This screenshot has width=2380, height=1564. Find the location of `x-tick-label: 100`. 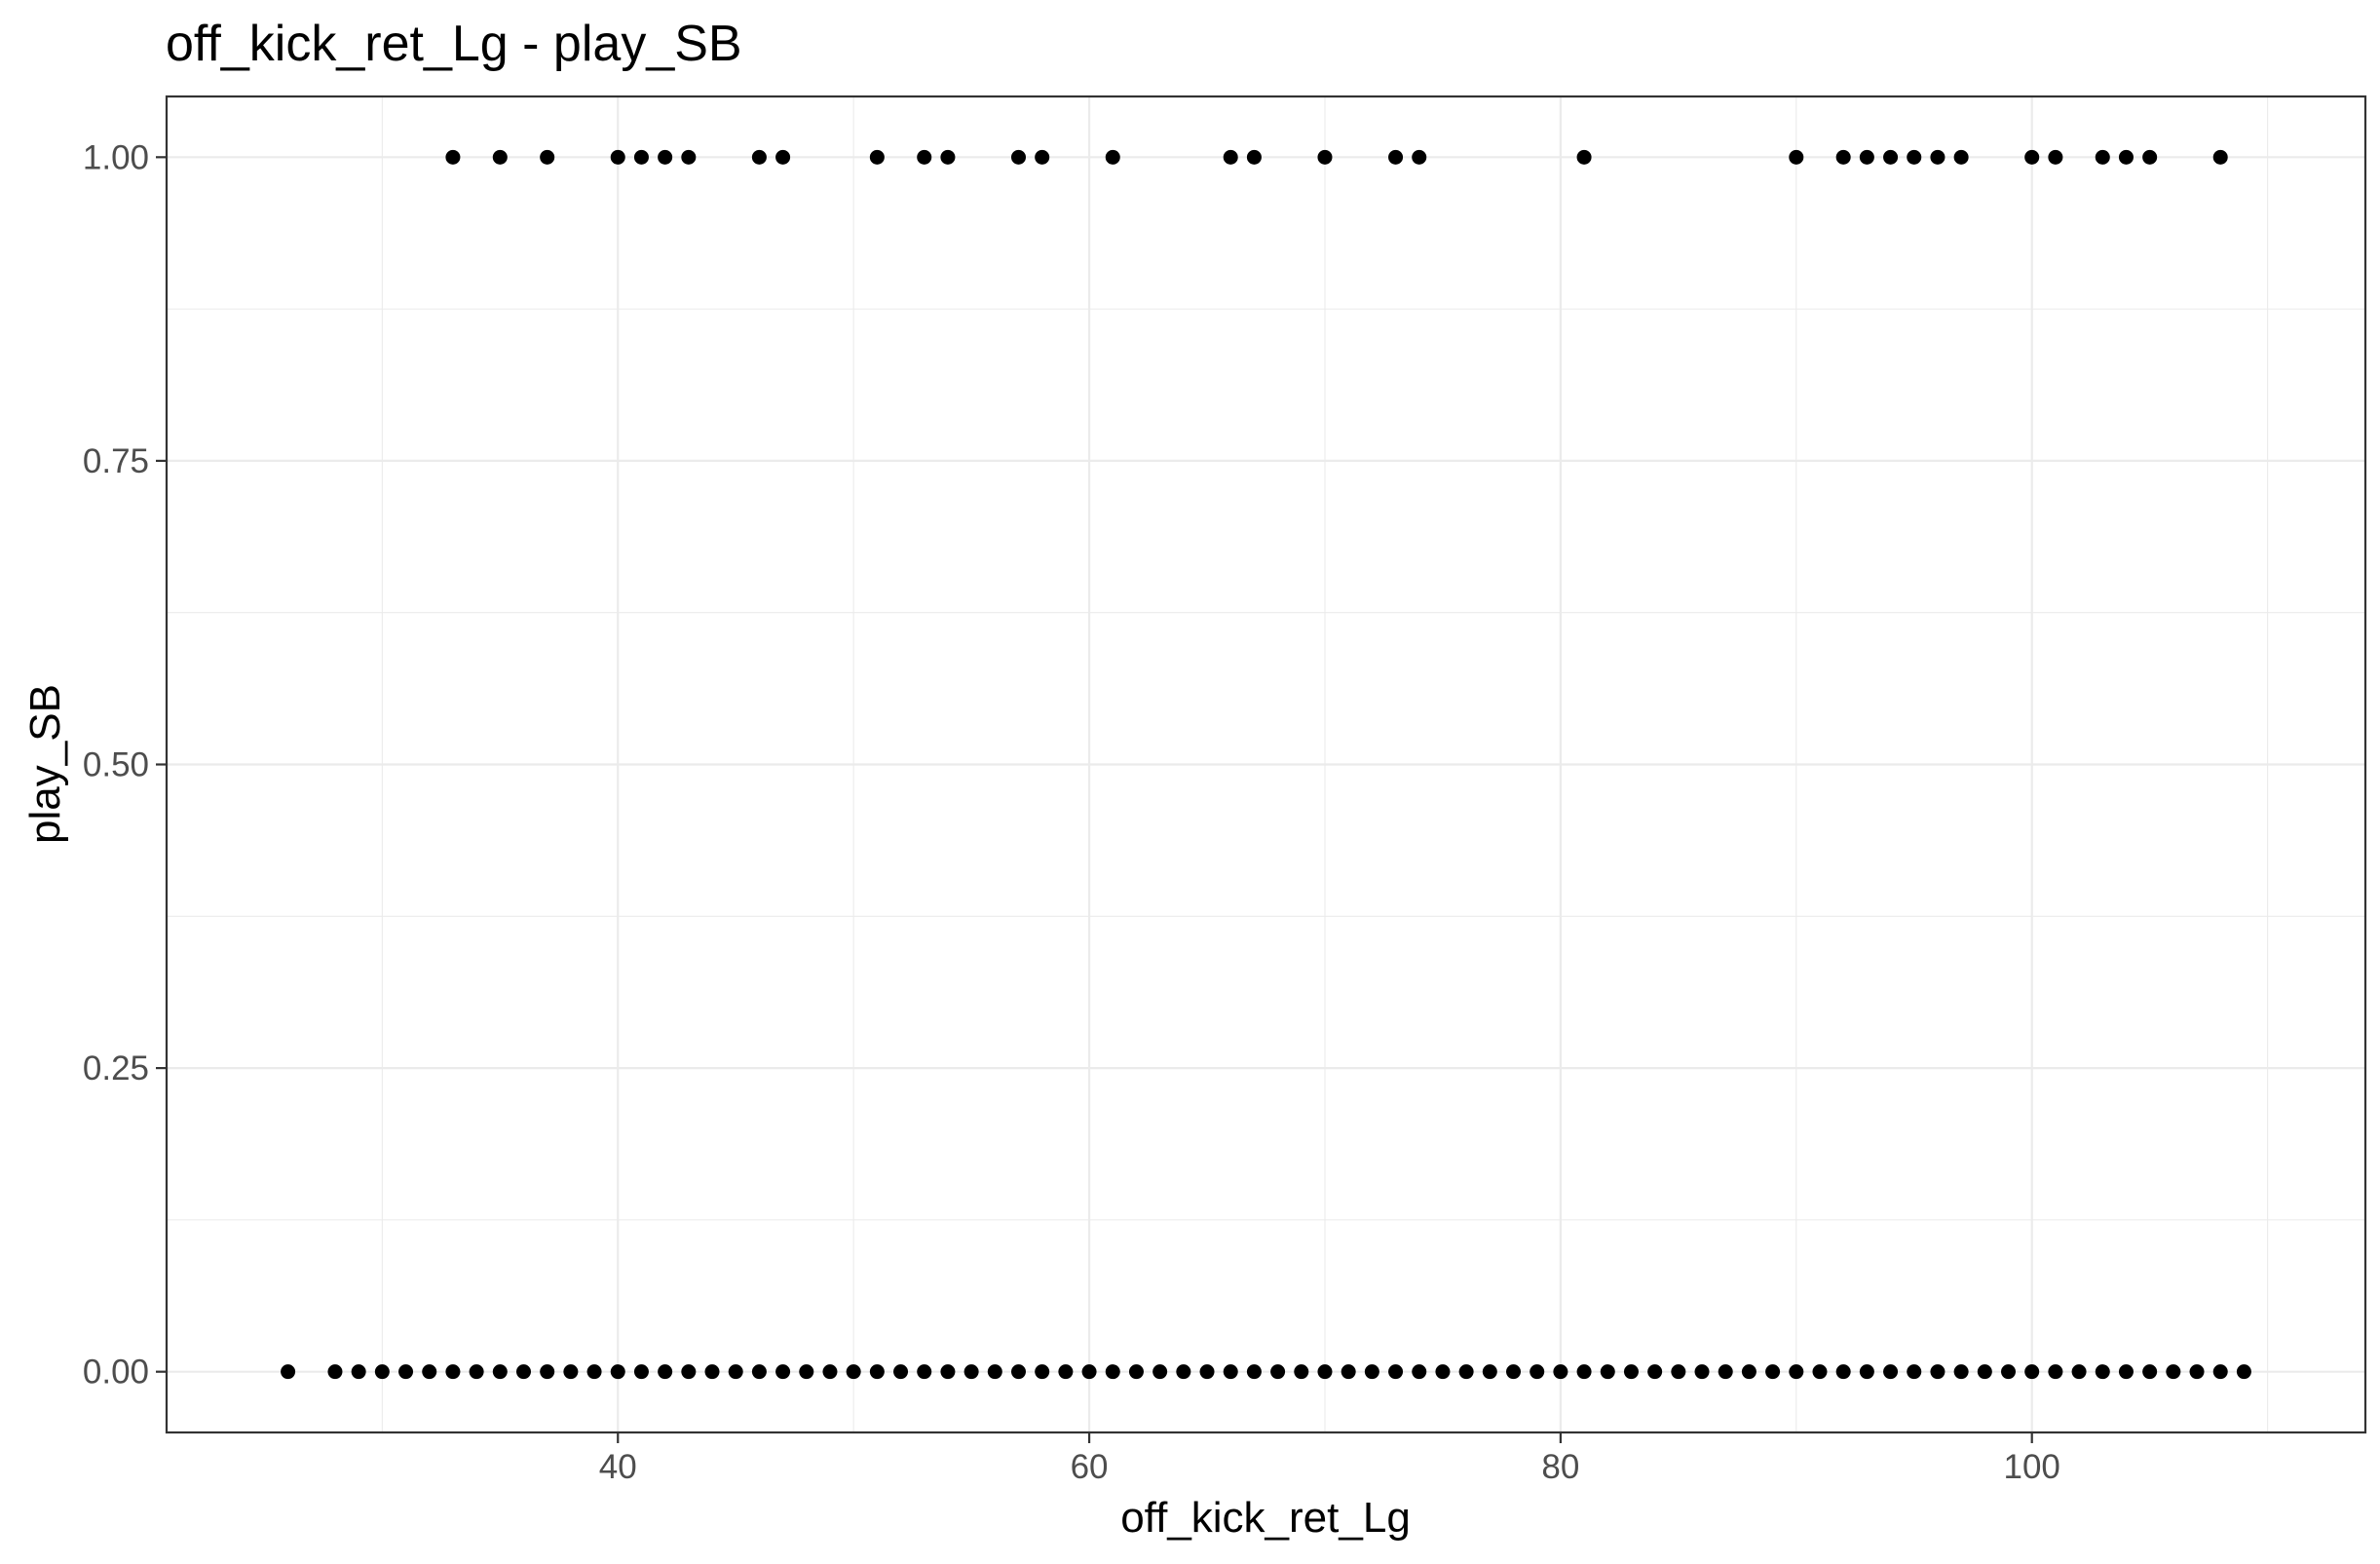

x-tick-label: 100 is located at coordinates (2031, 1467).